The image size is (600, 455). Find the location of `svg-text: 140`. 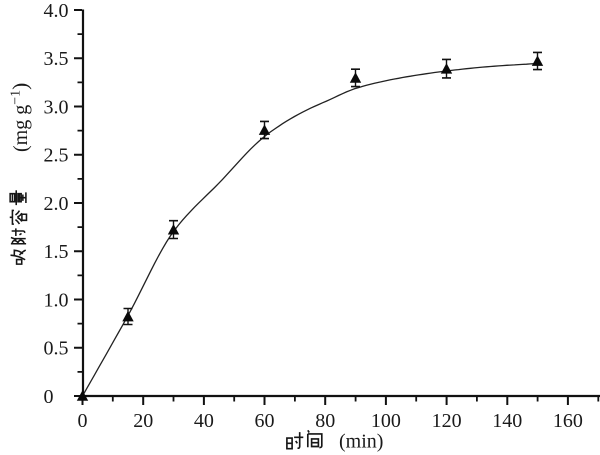

svg-text: 140 is located at coordinates (507, 421).